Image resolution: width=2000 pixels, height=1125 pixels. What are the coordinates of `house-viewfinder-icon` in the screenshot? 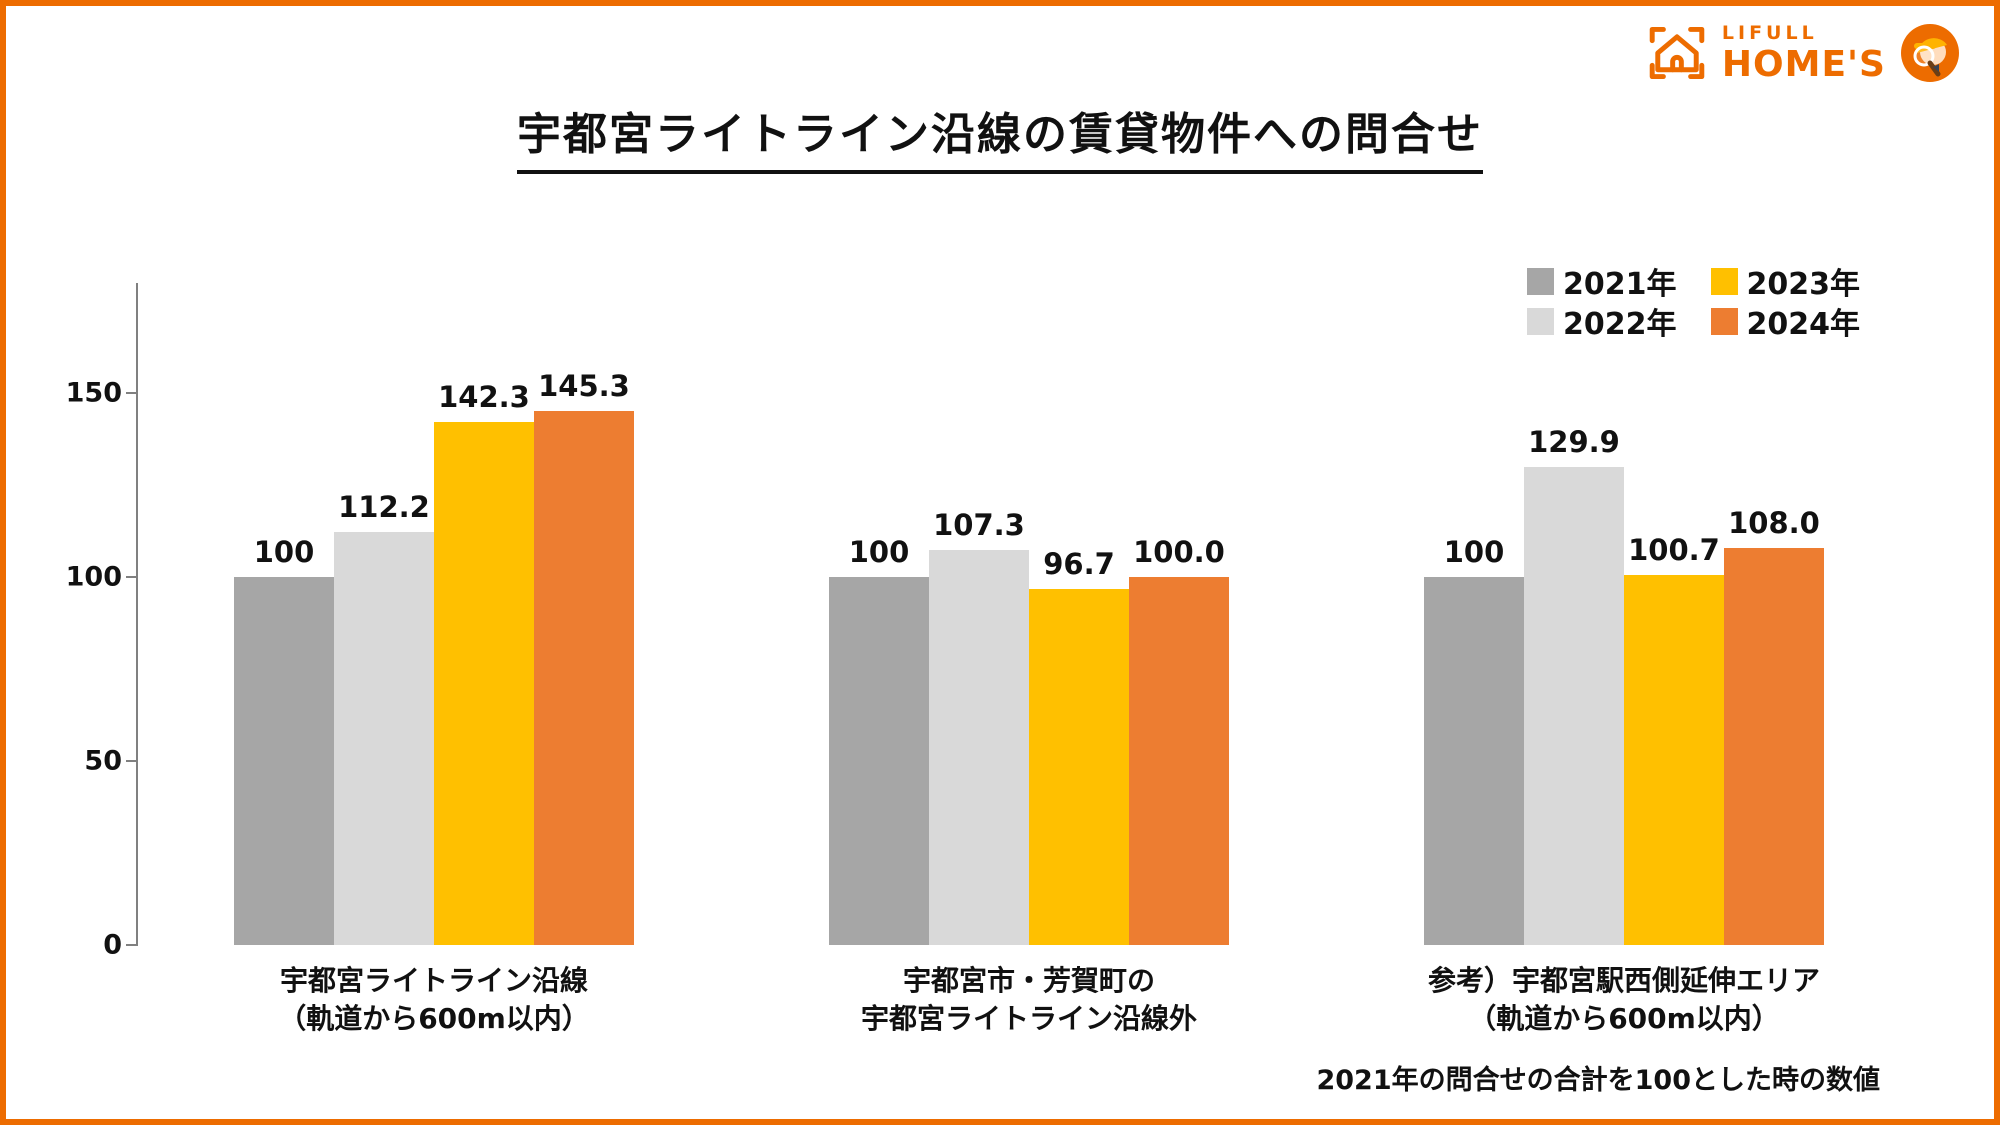 It's located at (1677, 53).